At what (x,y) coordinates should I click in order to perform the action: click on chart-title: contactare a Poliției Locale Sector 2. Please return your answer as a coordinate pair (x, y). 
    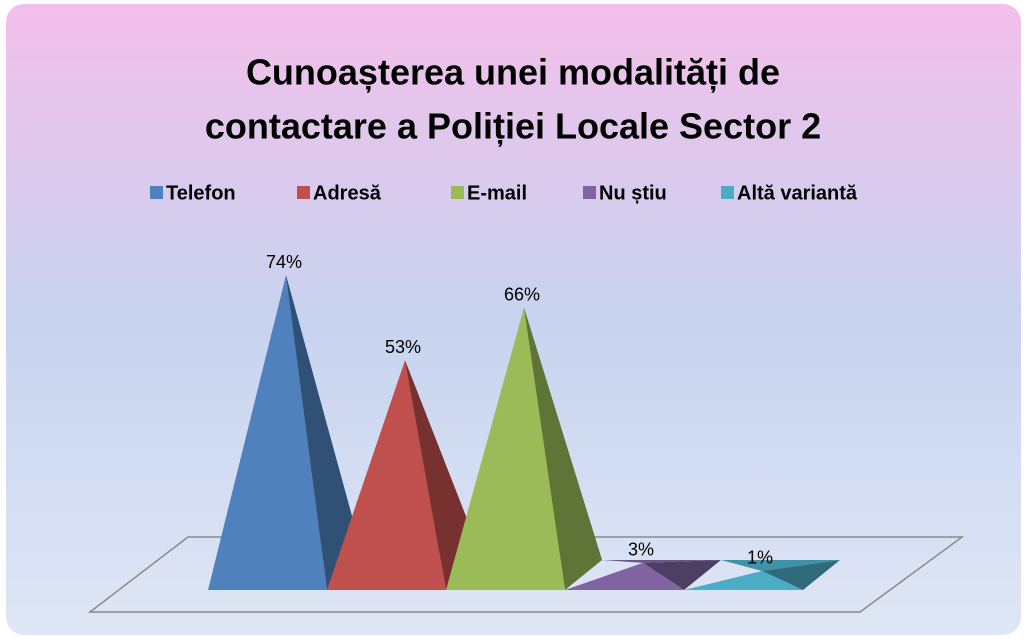
    Looking at the image, I should click on (513, 127).